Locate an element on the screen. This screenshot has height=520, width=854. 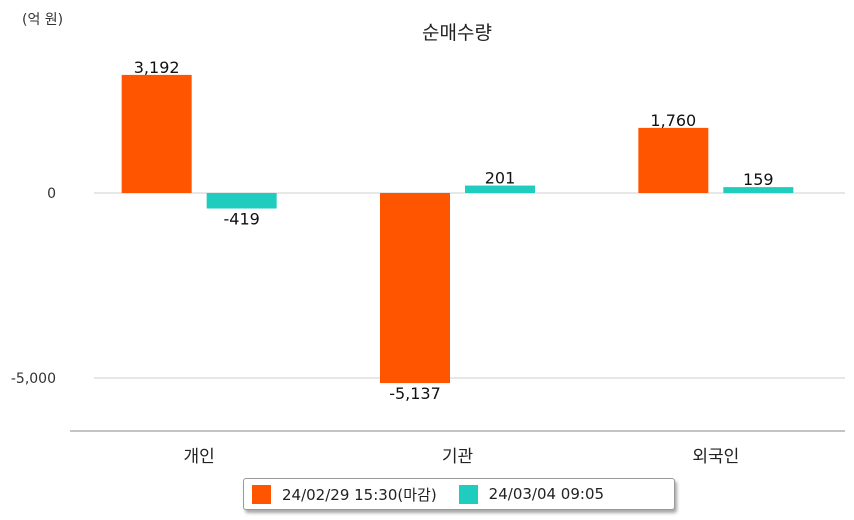
legend: 24/02/29 15:30(마감) 24/03/04 09:05 is located at coordinates (459, 494).